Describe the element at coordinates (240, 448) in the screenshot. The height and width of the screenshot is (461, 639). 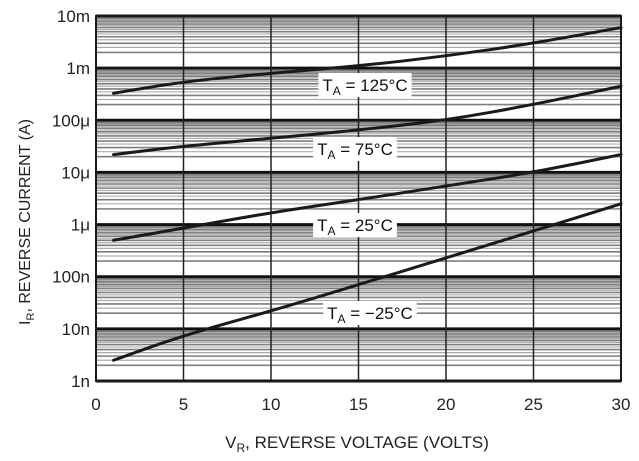
I see `x-axis-title-subscript: R` at that location.